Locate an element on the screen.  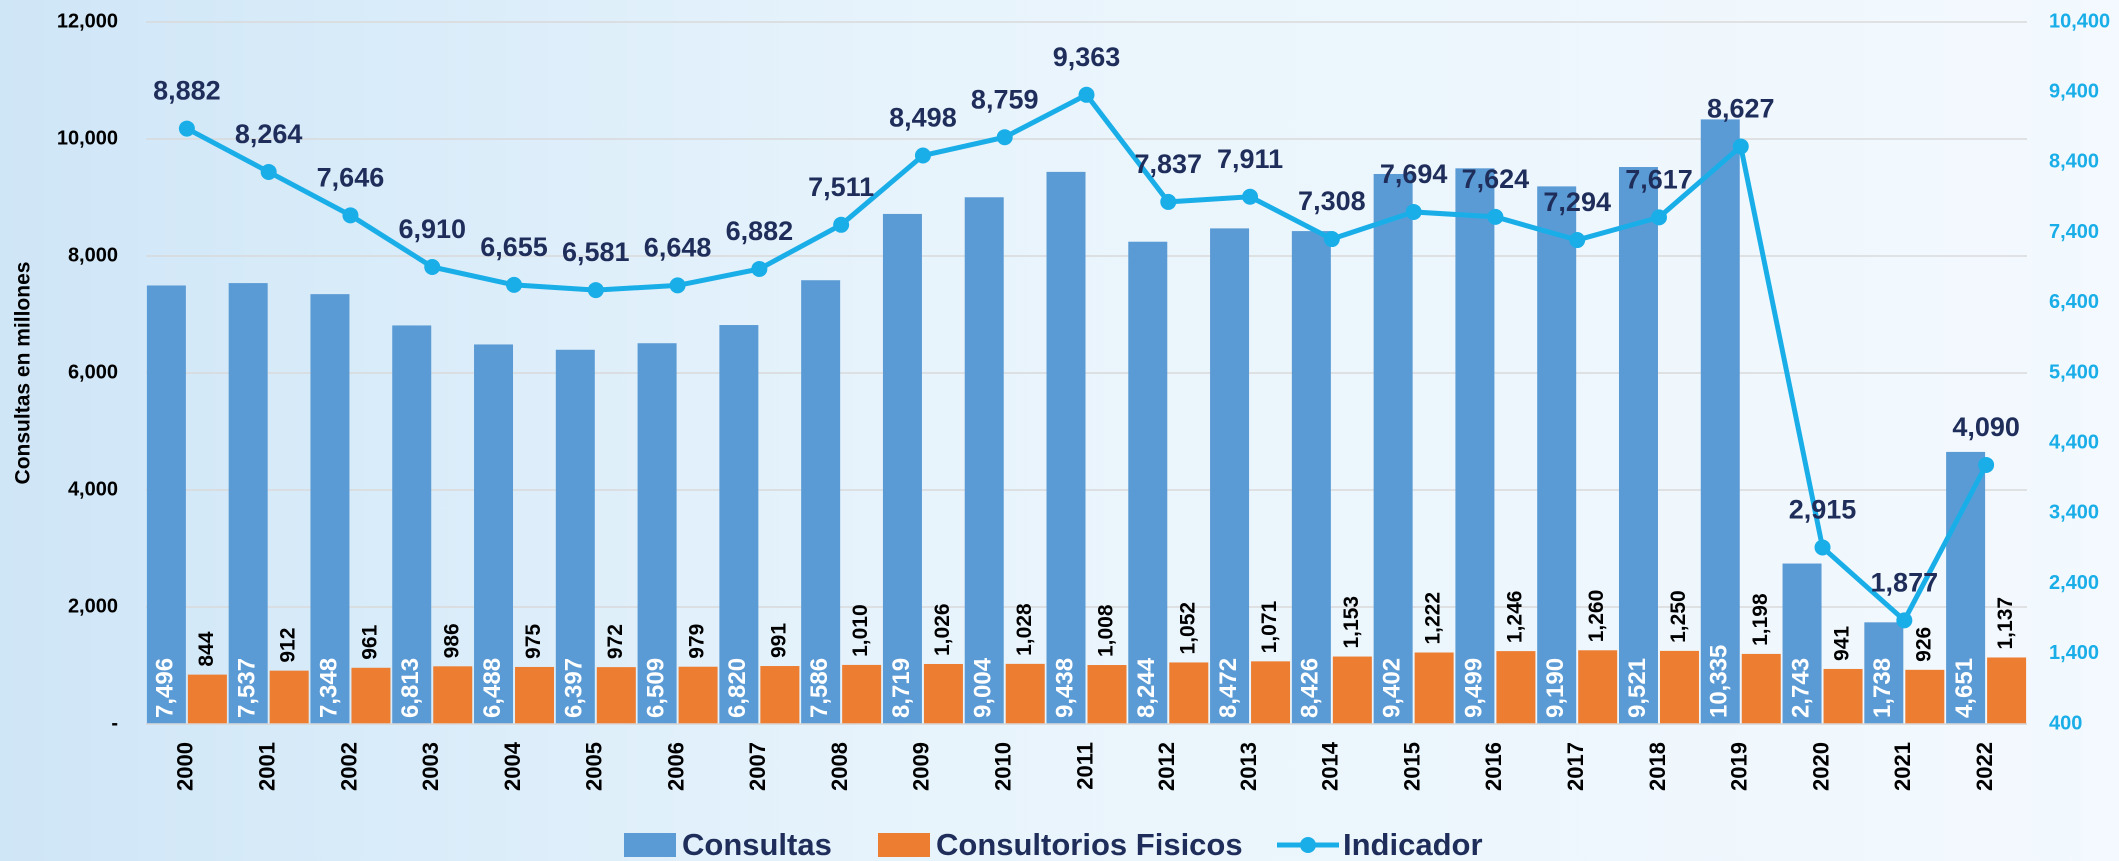
y2-tick-label: 1,400 is located at coordinates (2074, 653).